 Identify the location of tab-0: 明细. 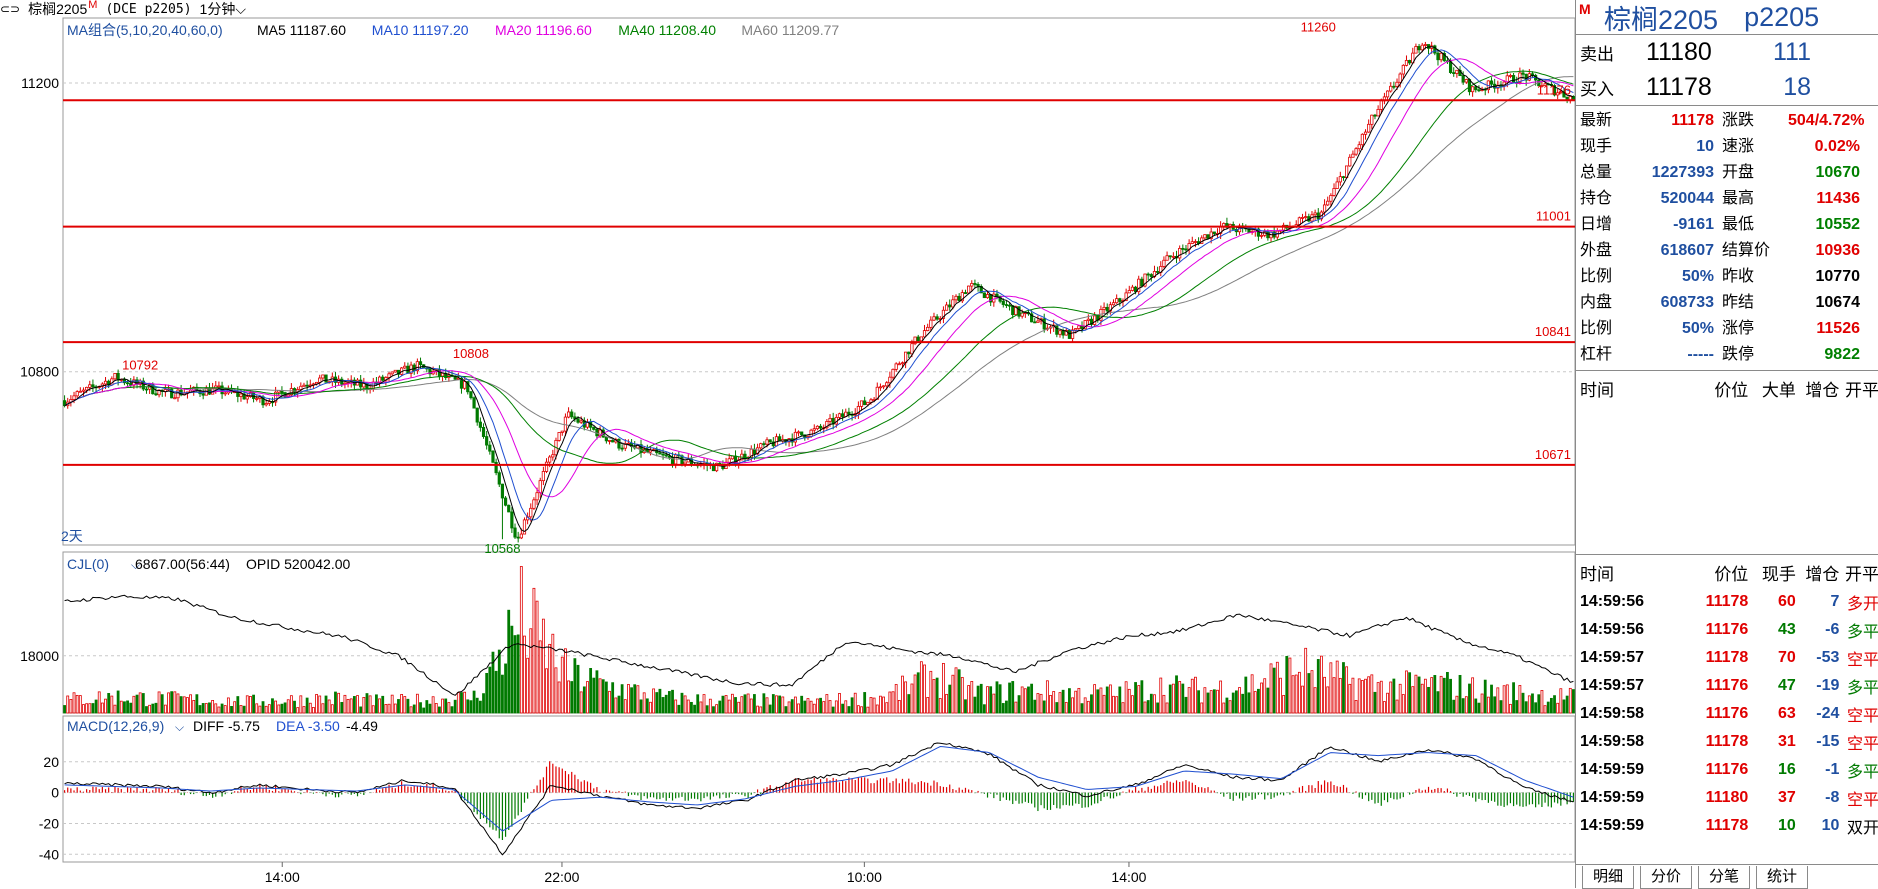
(1608, 877).